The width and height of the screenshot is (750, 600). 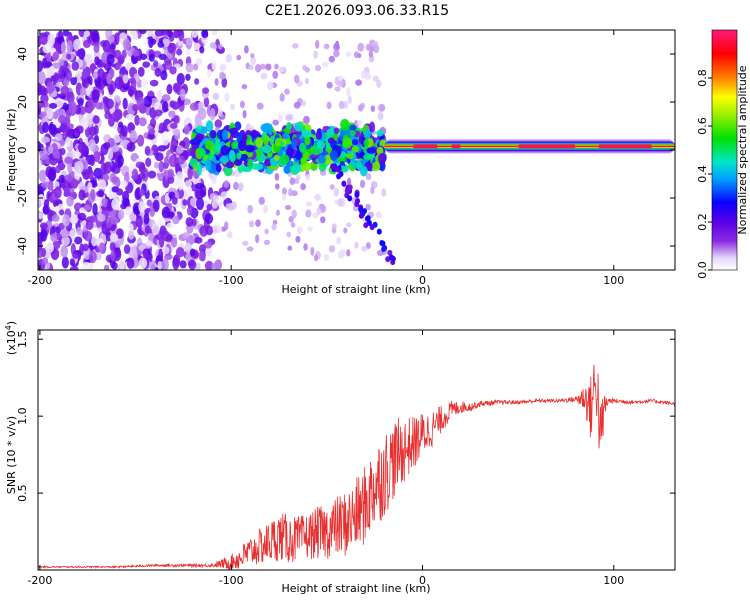 I want to click on snr-xtick-label: -100, so click(x=231, y=580).